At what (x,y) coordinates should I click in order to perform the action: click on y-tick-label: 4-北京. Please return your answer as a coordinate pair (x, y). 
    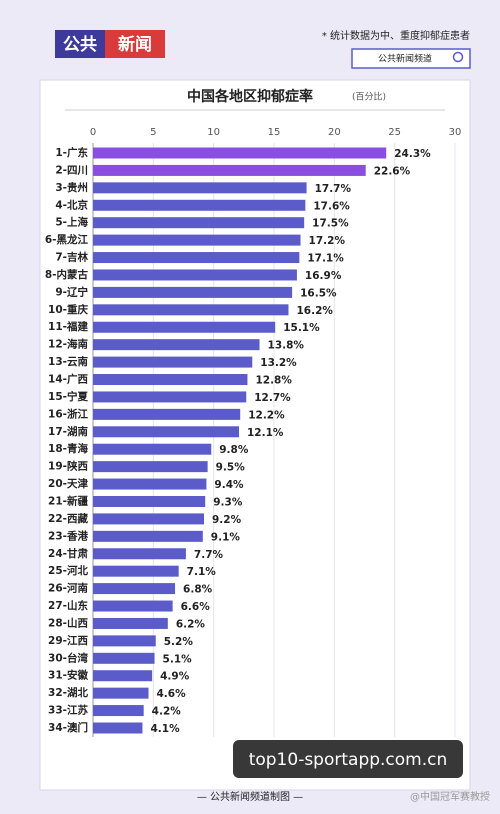
    Looking at the image, I should click on (71, 204).